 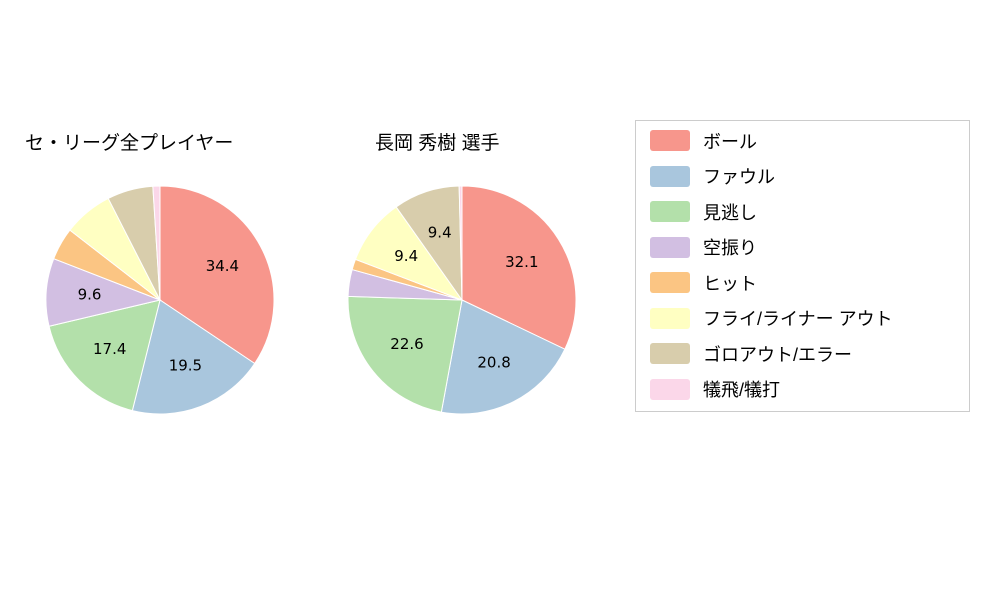 I want to click on legend-item-label: ヒット, so click(x=730, y=283).